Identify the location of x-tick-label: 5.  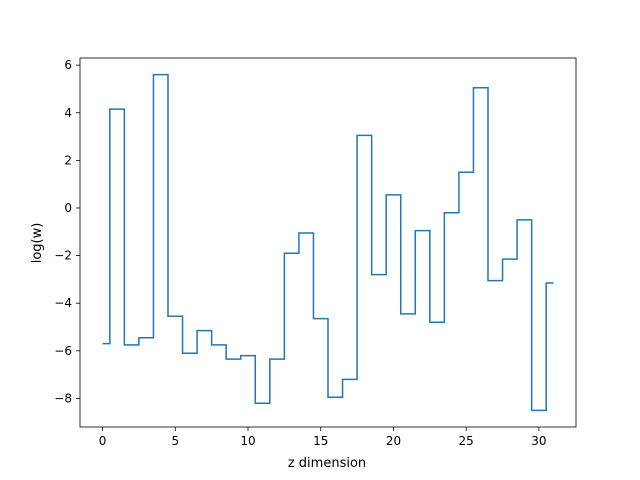
(175, 441).